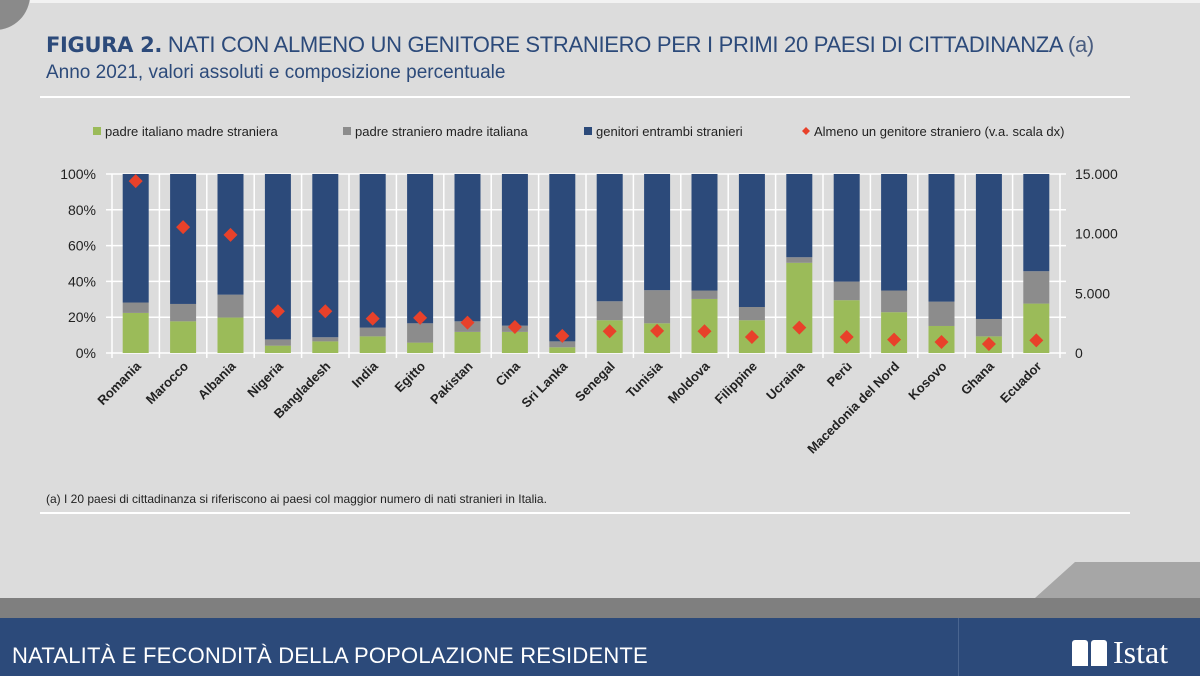  Describe the element at coordinates (1055, 580) in the screenshot. I see `decorative-wedge-edge` at that location.